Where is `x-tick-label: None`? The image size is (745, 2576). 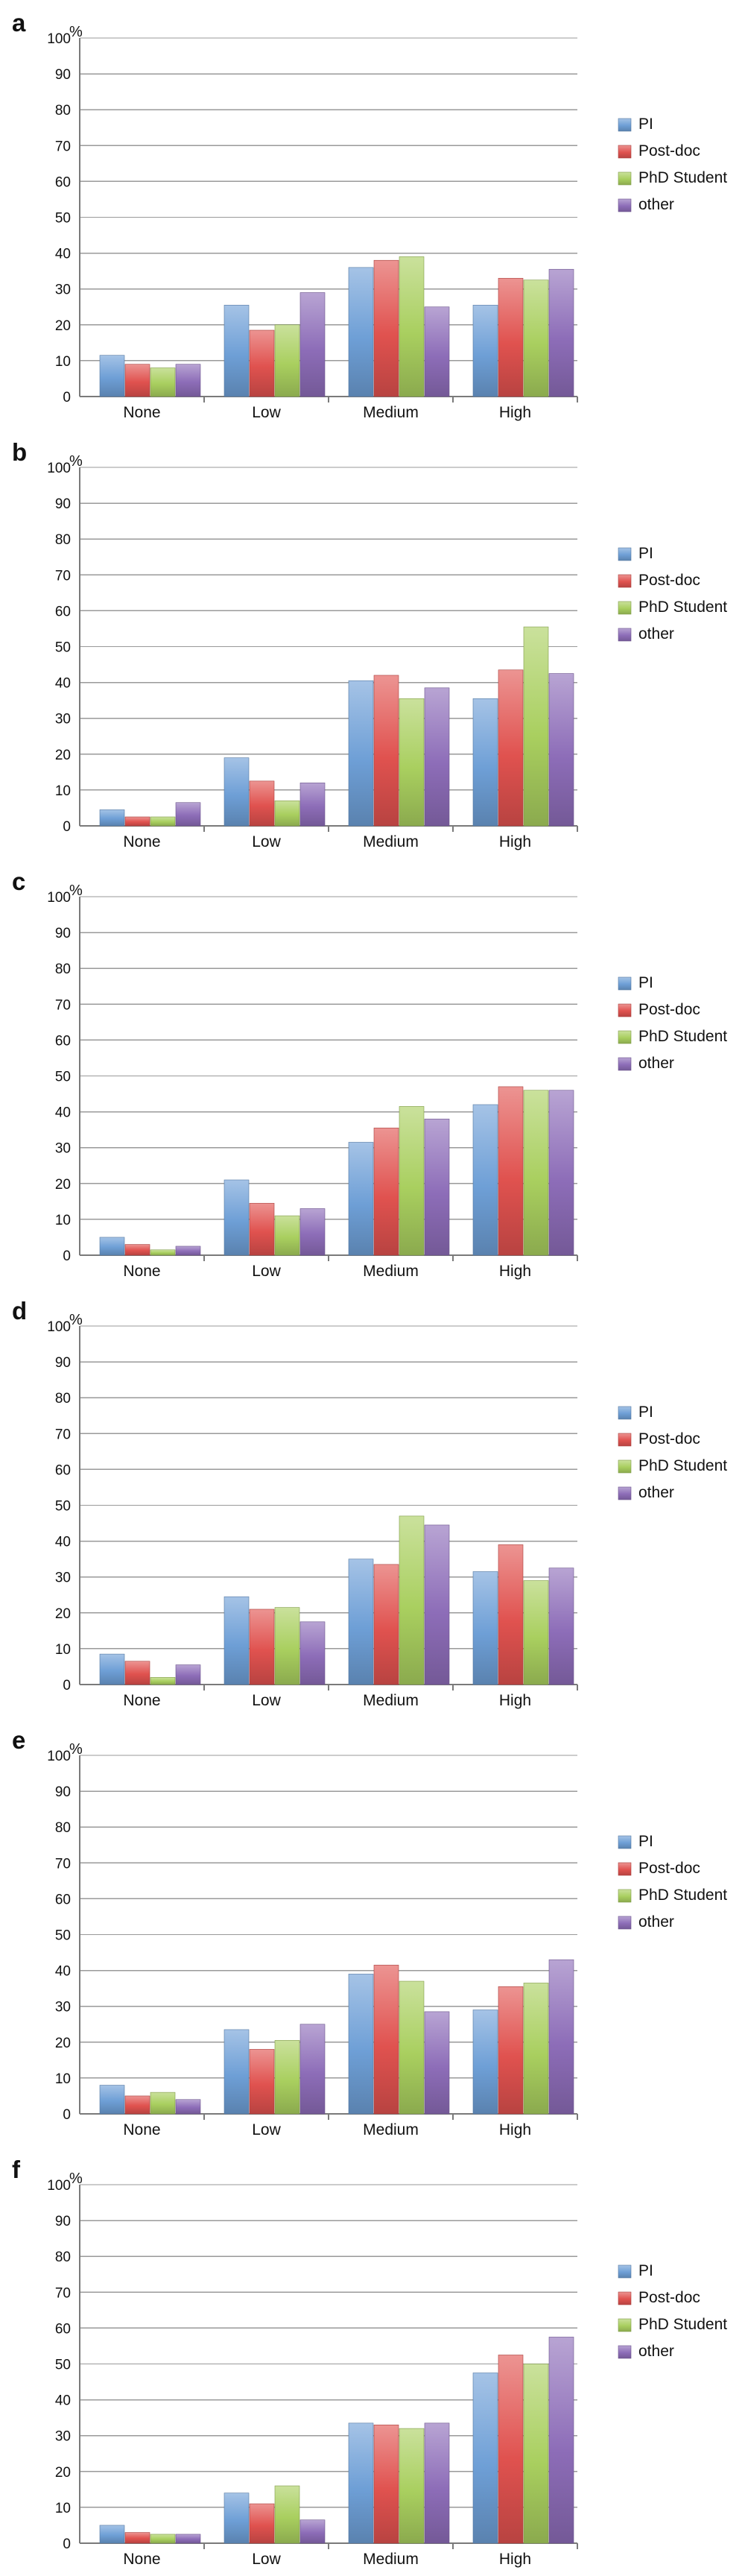 x-tick-label: None is located at coordinates (141, 412).